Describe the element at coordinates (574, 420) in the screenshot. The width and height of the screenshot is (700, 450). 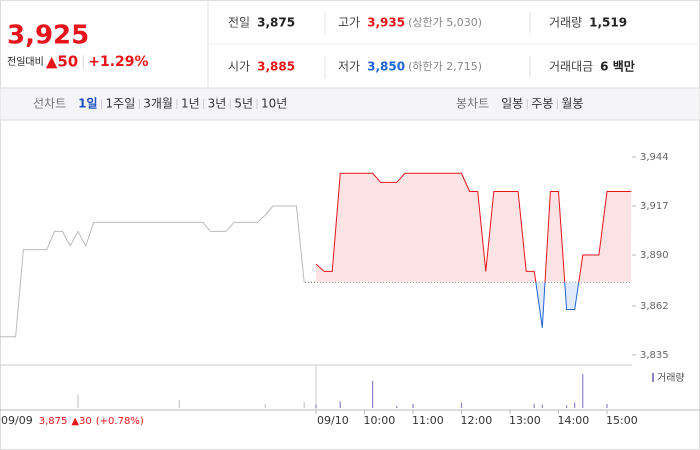
I see `x-tick-label: 14:00` at that location.